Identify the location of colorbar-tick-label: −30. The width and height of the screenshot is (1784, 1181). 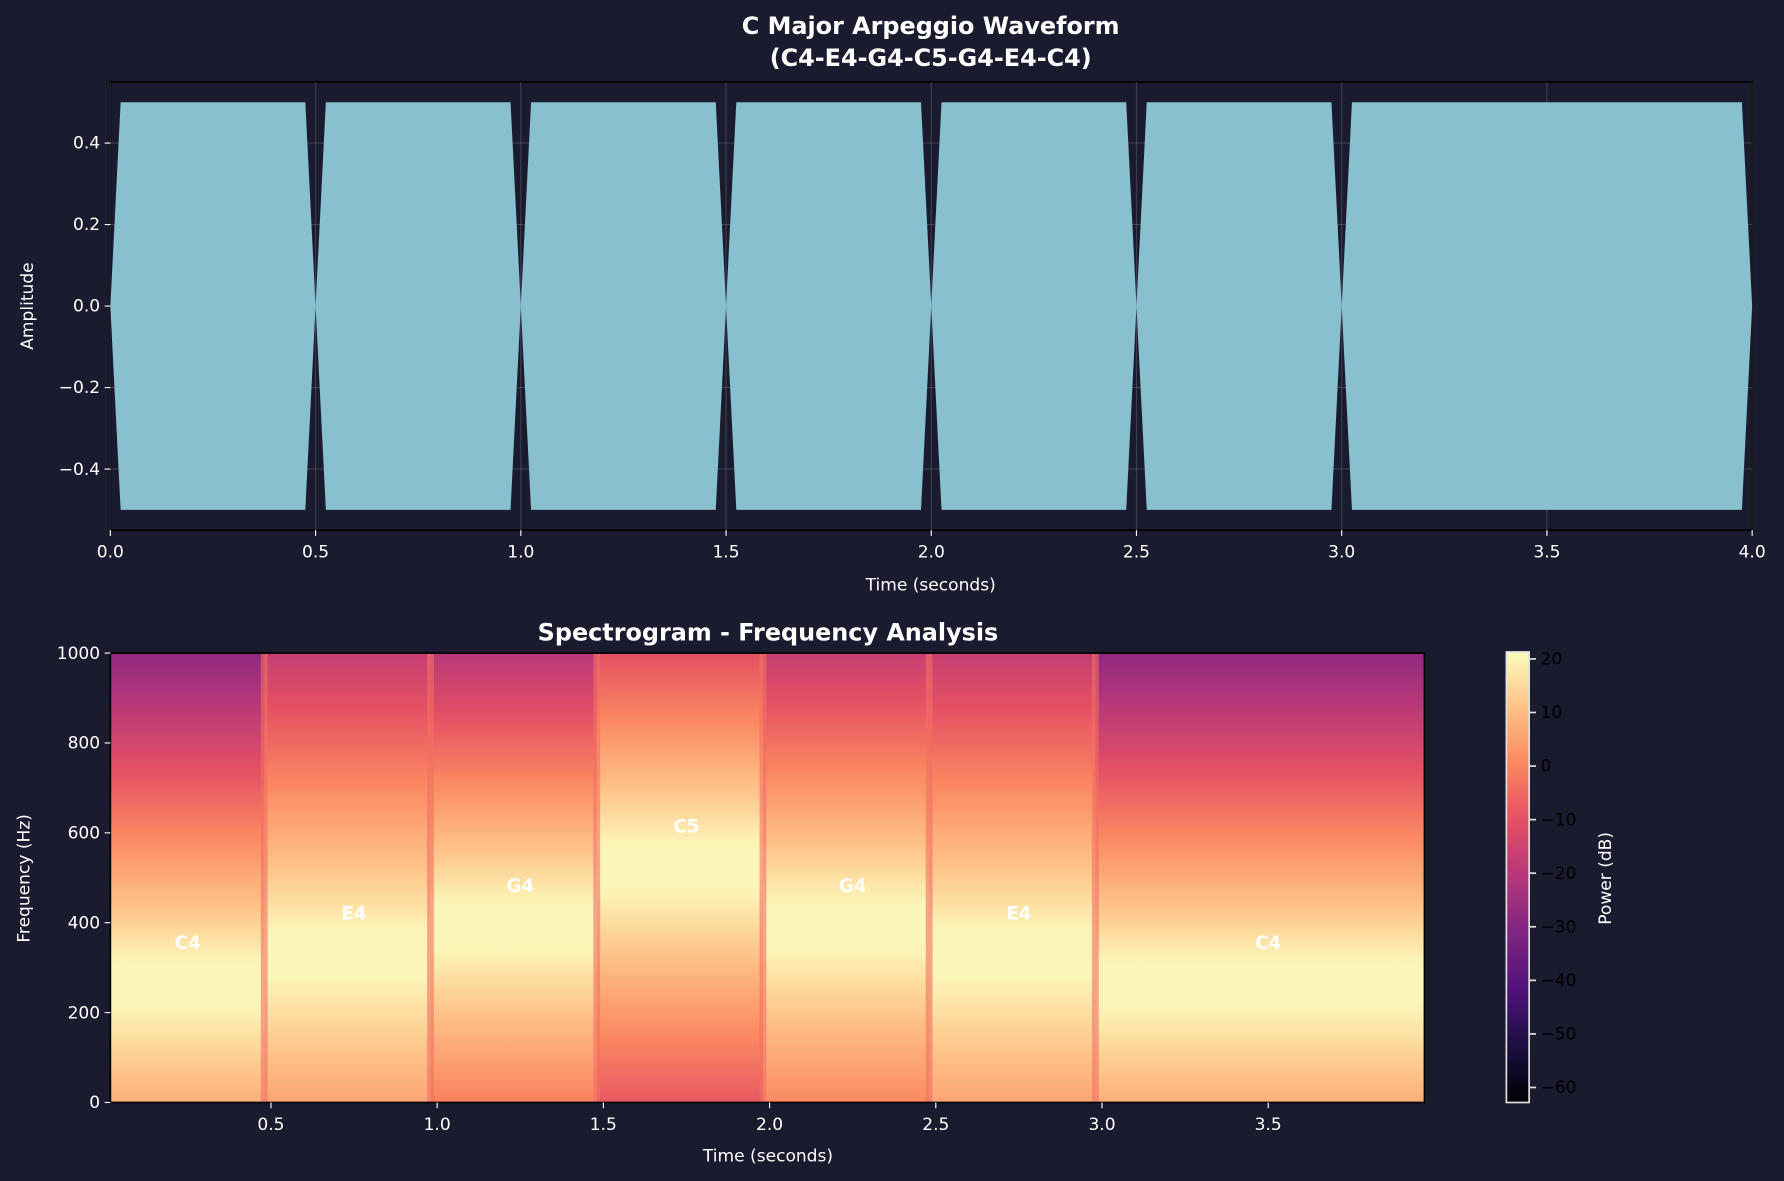
(1559, 927).